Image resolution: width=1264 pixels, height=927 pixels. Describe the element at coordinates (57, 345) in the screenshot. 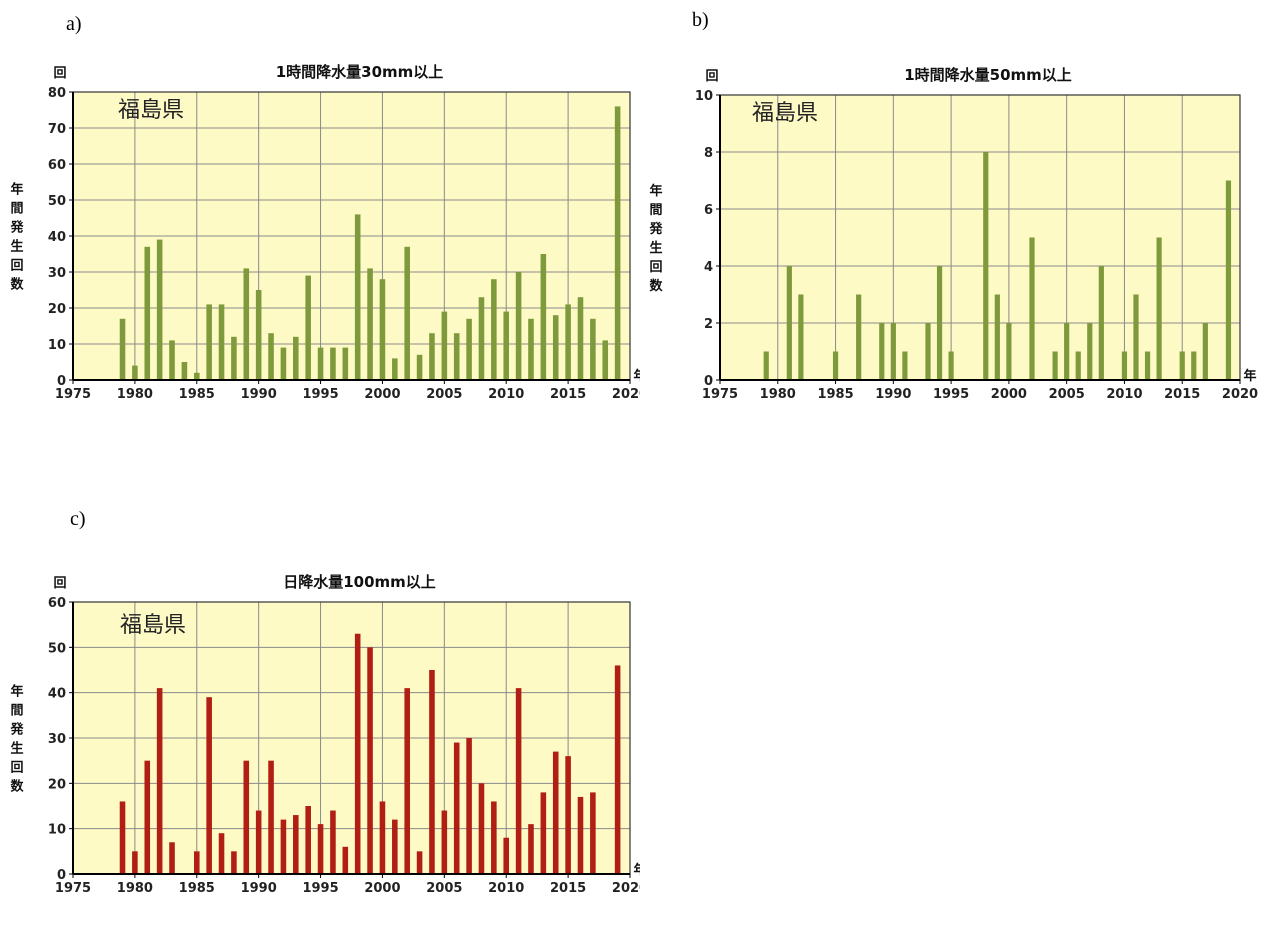

I see `y-tick-label: 10` at that location.